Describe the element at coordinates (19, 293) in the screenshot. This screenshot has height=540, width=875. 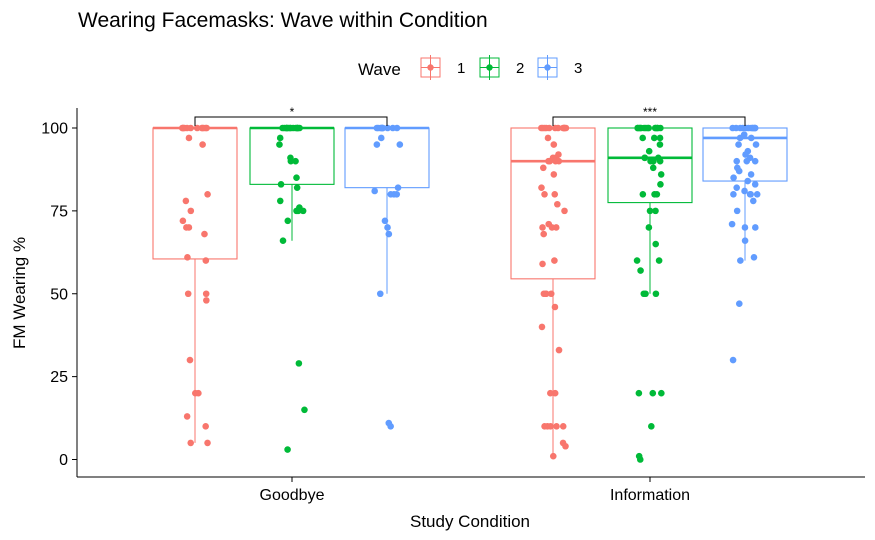
I see `y-axis-title: FM Wearing %` at that location.